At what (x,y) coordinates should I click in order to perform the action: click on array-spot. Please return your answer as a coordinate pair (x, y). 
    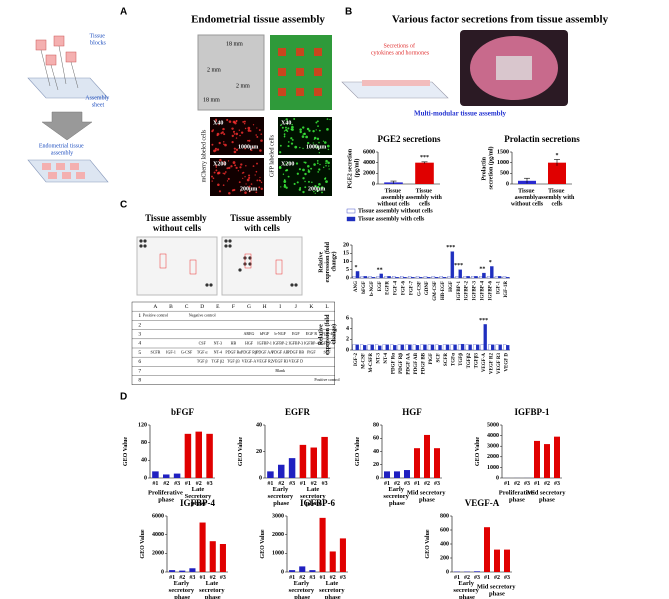
    Looking at the image, I should click on (145, 241).